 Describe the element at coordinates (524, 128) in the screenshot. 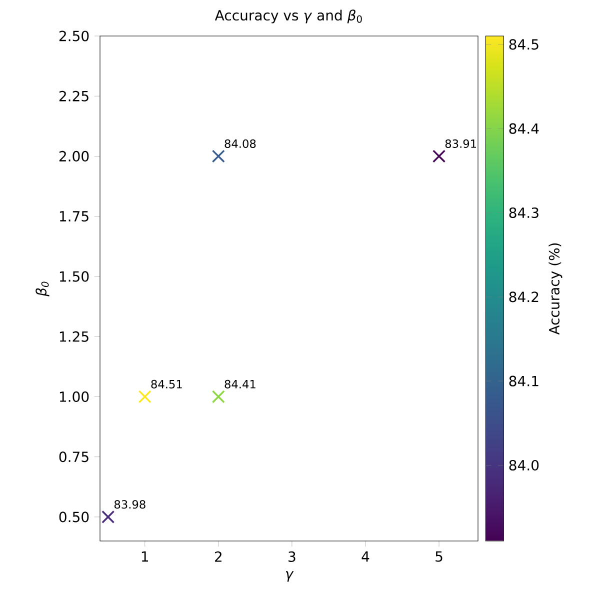

I see `color-bar-label: 84.4` at that location.